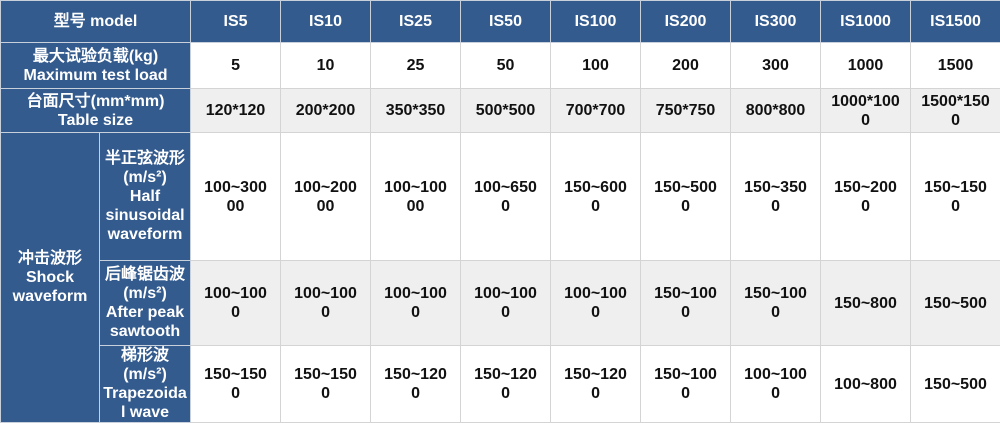  I want to click on cell: 150~800, so click(866, 303).